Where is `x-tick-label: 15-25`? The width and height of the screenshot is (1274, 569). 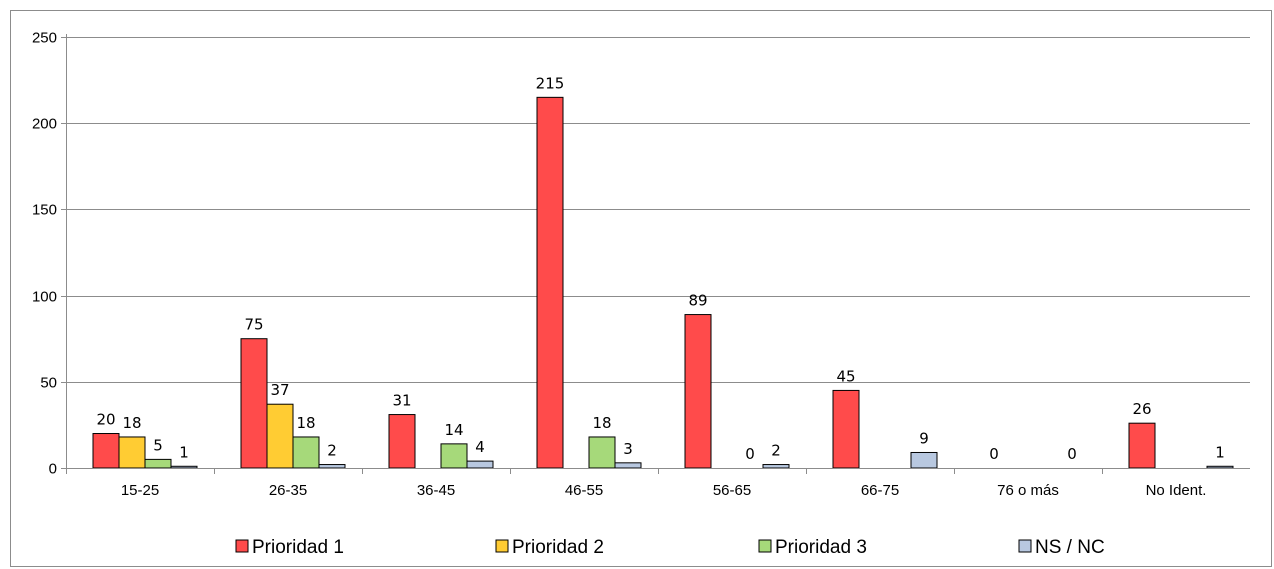 x-tick-label: 15-25 is located at coordinates (140, 490).